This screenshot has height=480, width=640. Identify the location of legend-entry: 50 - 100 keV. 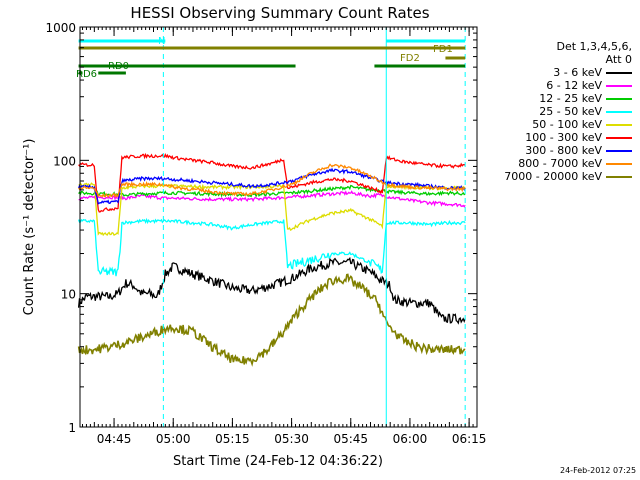
(557, 124).